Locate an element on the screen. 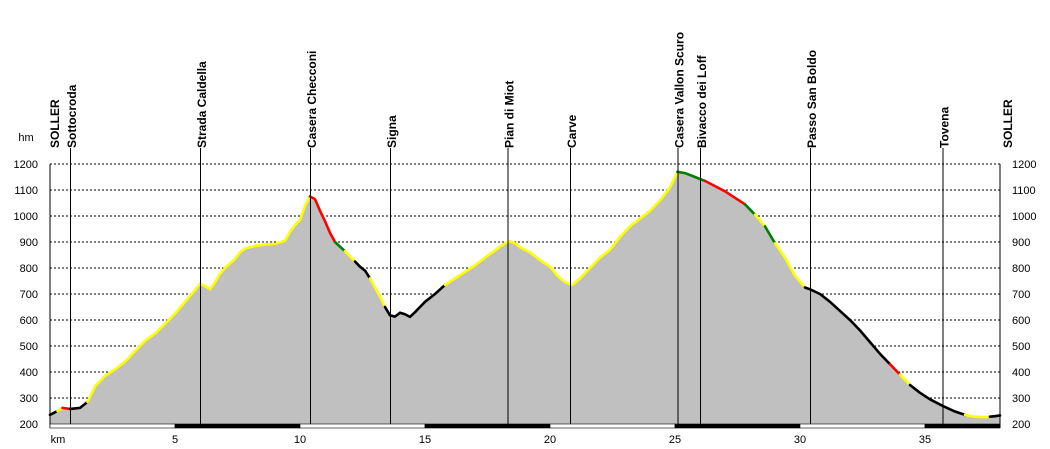  waypoint-label: Sottocroda is located at coordinates (72, 116).